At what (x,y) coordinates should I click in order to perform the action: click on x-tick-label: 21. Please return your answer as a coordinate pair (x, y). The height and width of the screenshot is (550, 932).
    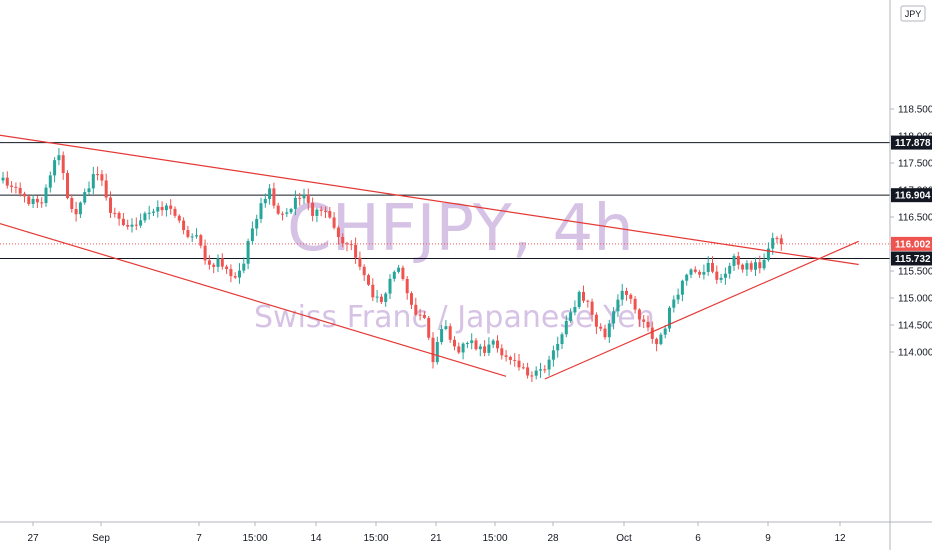
    Looking at the image, I should click on (436, 538).